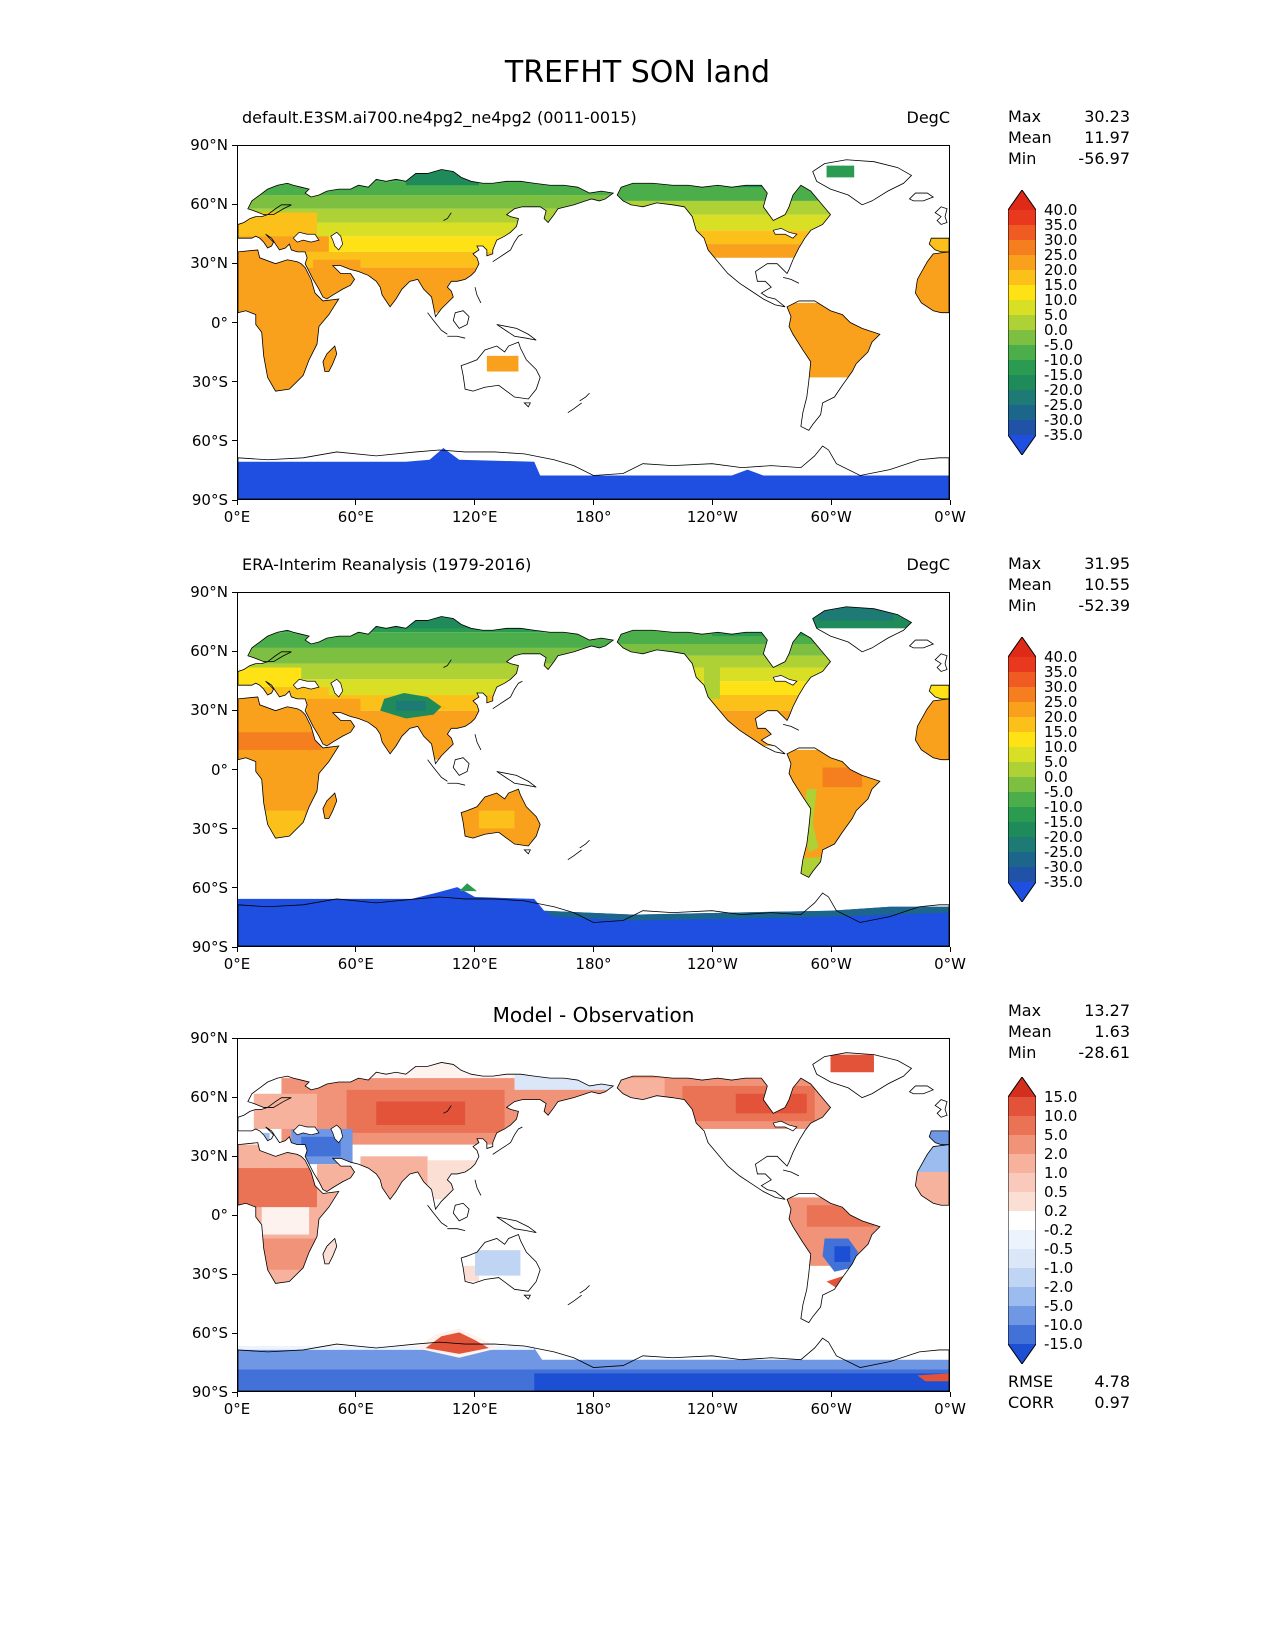 The height and width of the screenshot is (1650, 1275). I want to click on colorbar-tick-label: -1.0, so click(1059, 1268).